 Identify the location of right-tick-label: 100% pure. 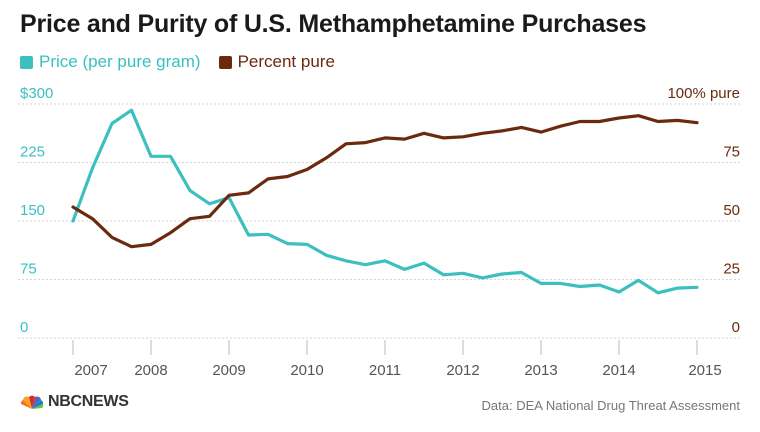
(703, 93).